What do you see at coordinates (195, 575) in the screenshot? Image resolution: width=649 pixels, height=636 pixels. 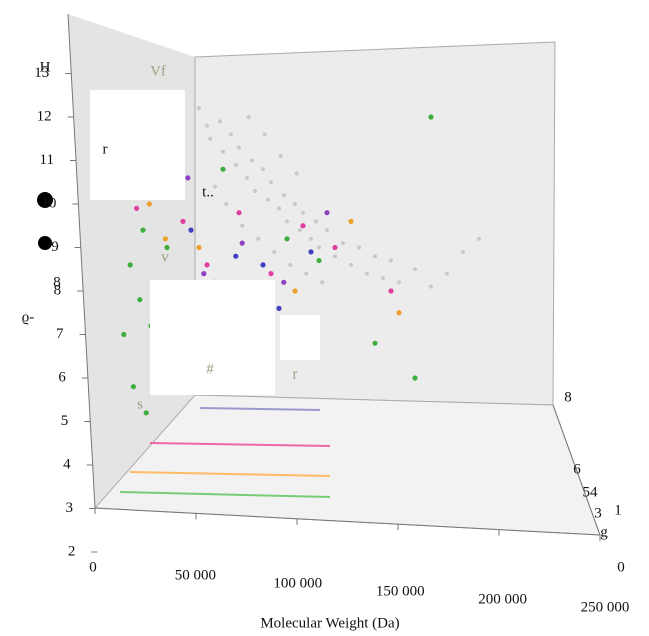 I see `x-tick-label: 50 000` at bounding box center [195, 575].